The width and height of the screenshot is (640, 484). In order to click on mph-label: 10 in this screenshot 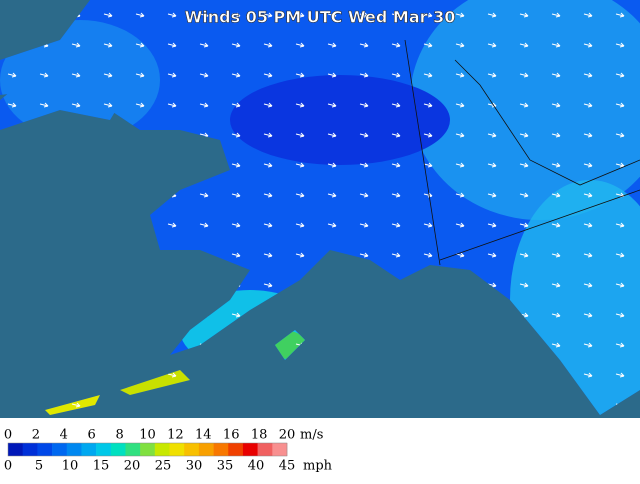, I will do `click(70, 466)`.